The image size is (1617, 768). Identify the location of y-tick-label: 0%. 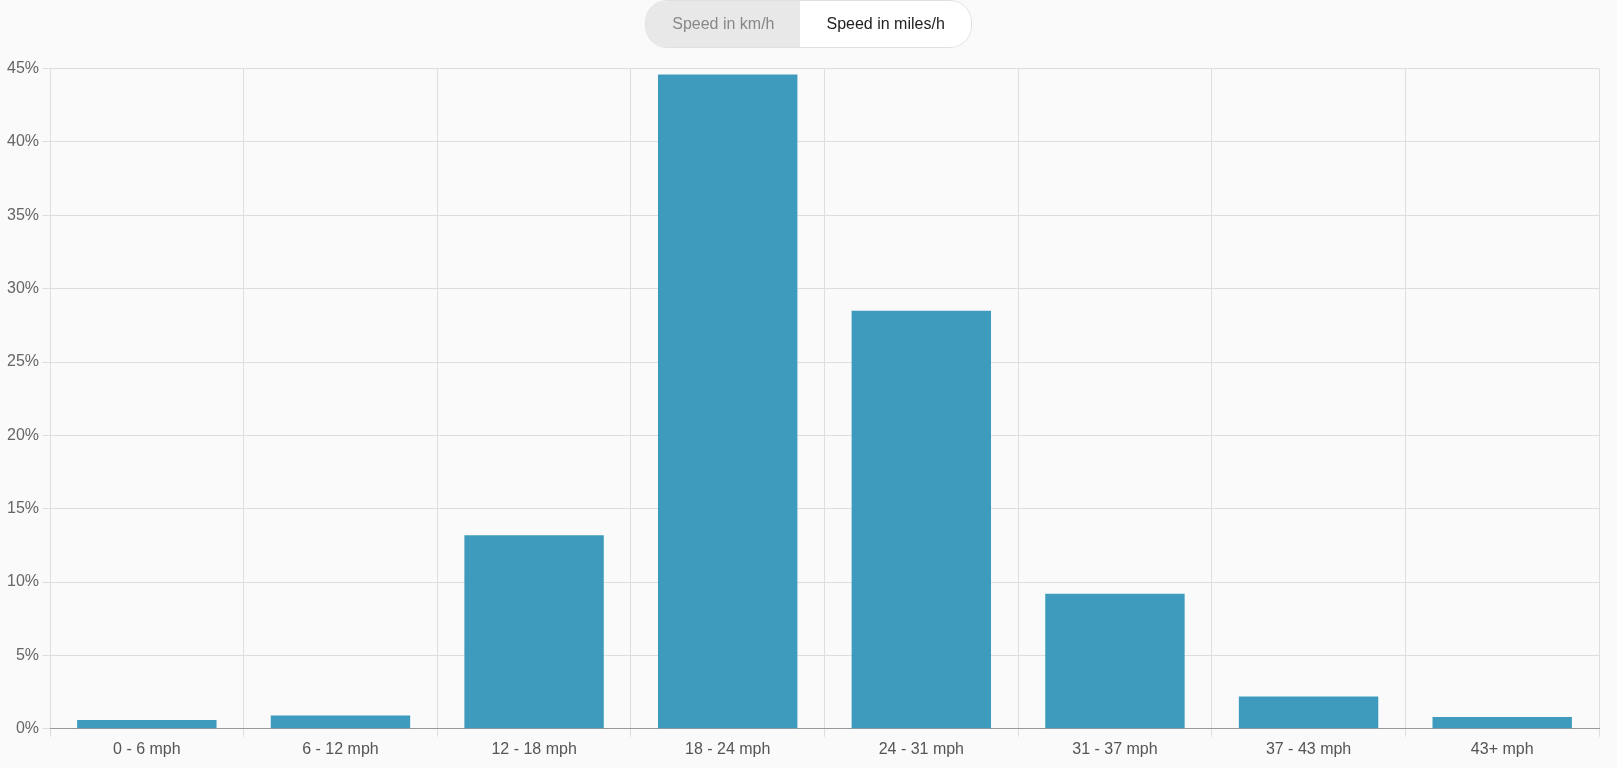
(27, 728).